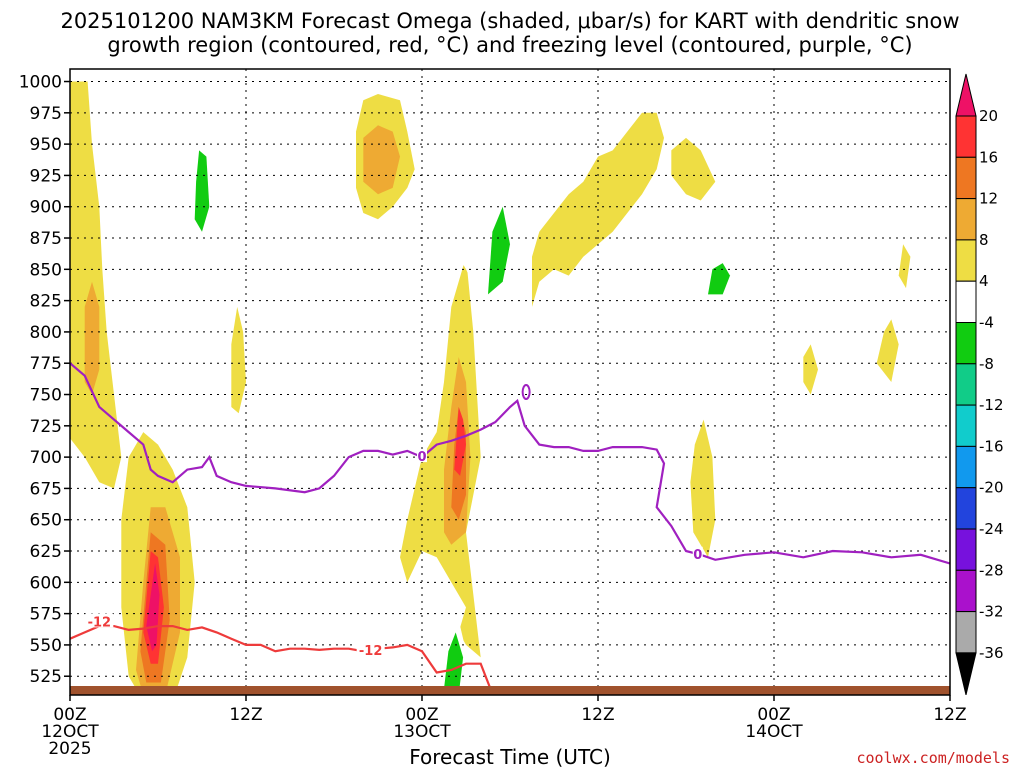 The image size is (1024, 768). What do you see at coordinates (46, 145) in the screenshot?
I see `y-tick-label: 950` at bounding box center [46, 145].